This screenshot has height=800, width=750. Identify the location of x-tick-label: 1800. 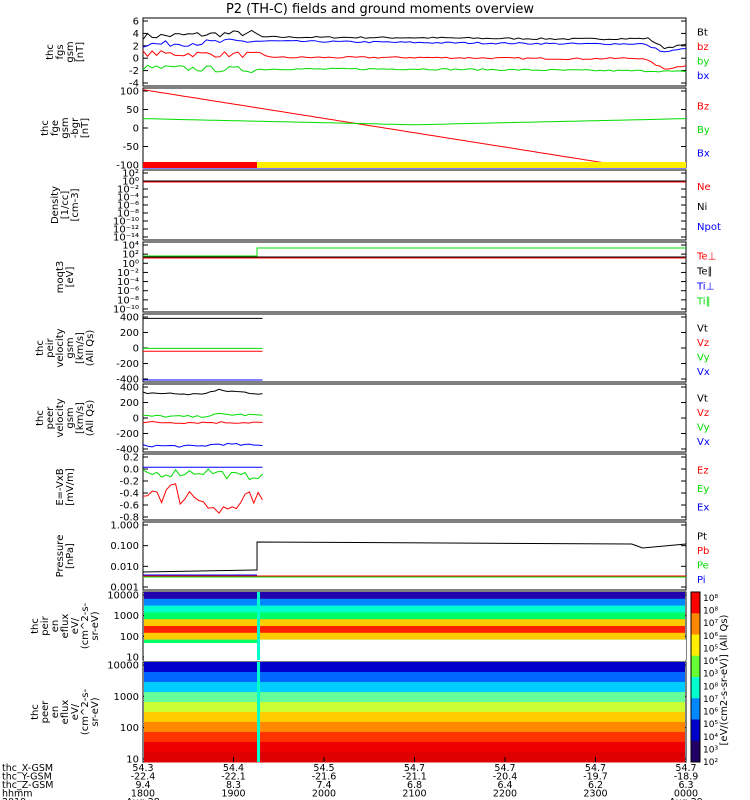
(143, 794).